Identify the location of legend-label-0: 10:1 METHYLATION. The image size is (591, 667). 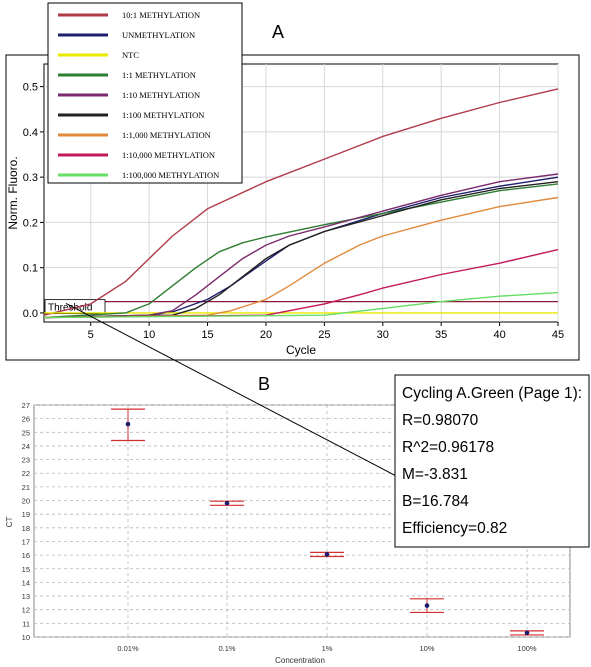
(161, 15).